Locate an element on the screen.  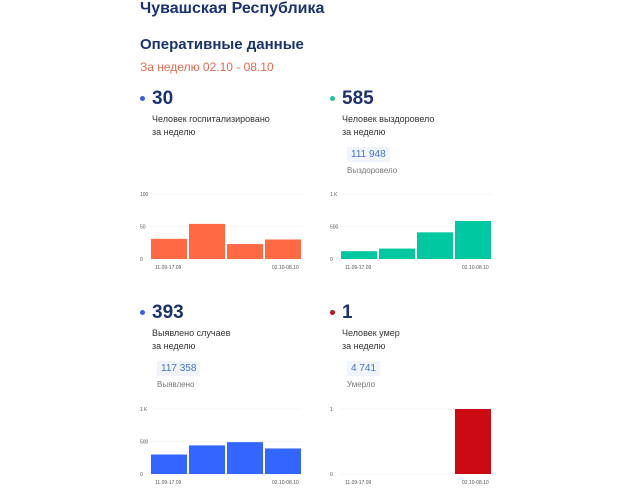
total-badge: 117 358 is located at coordinates (179, 368).